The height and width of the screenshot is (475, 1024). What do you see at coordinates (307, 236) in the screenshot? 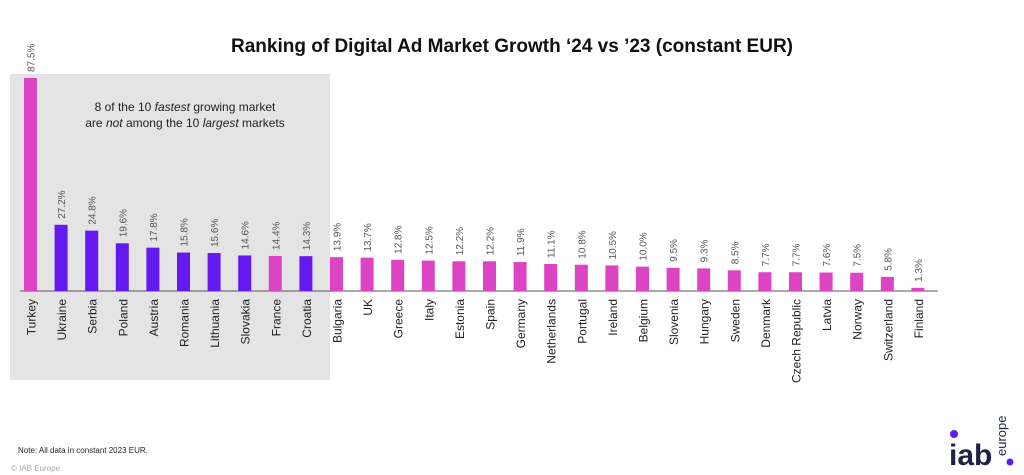
I see `data-label: 14.3%` at bounding box center [307, 236].